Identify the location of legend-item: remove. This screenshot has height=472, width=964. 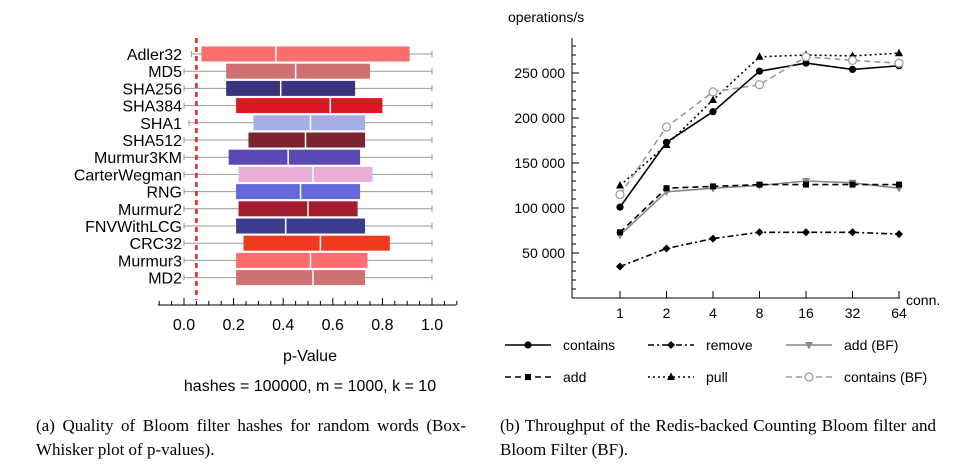
(700, 345).